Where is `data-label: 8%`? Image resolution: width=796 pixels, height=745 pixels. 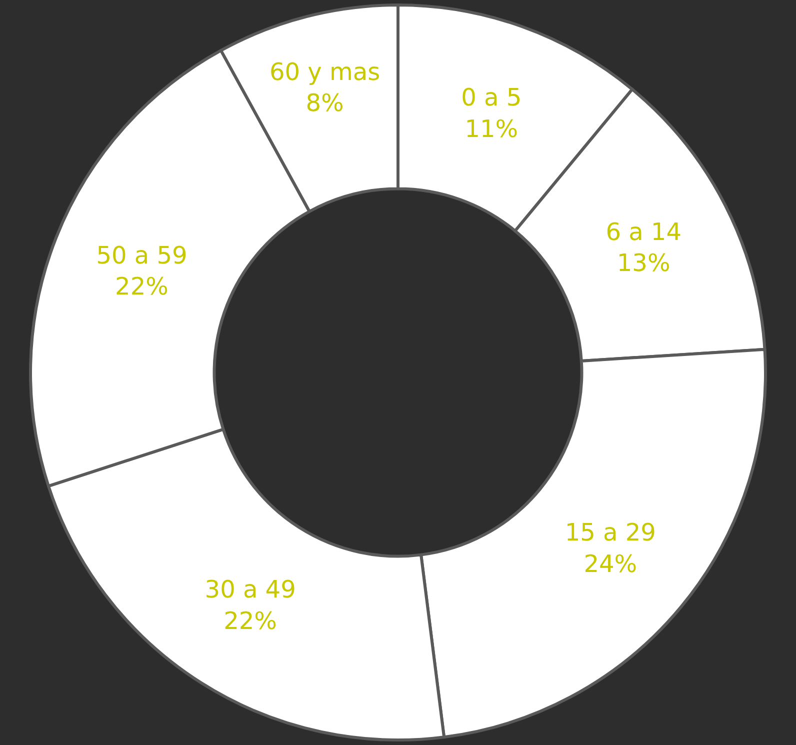 data-label: 8% is located at coordinates (325, 103).